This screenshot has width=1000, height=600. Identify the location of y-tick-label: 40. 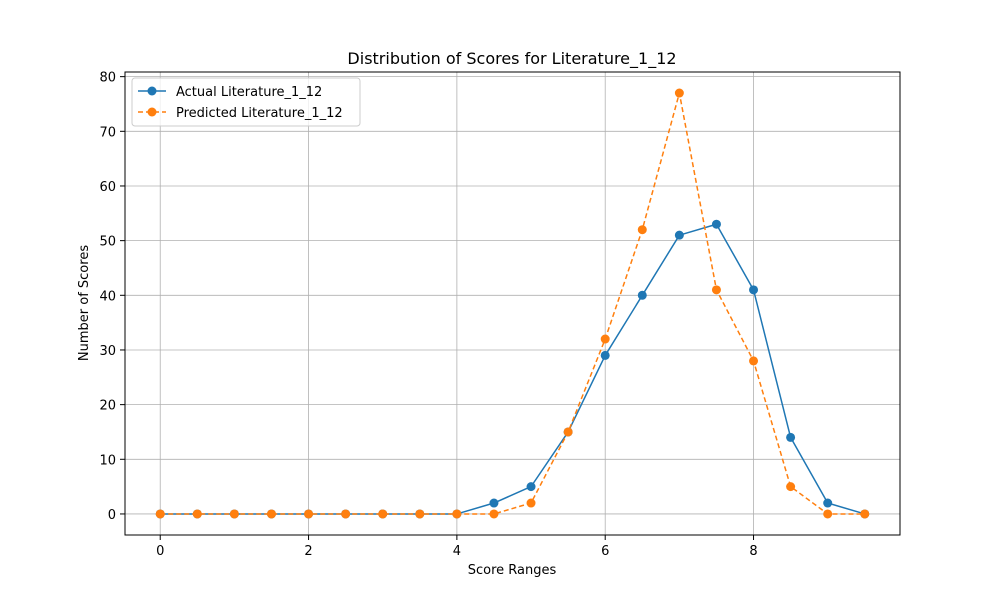
(107, 296).